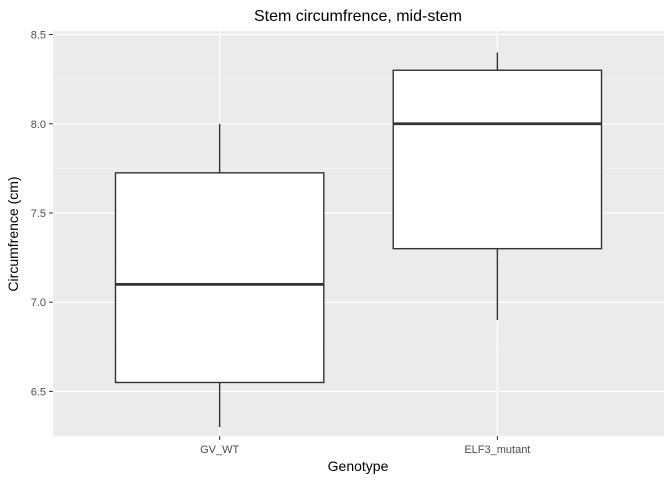  Describe the element at coordinates (219, 450) in the screenshot. I see `x-tick-label: GV_WT` at that location.